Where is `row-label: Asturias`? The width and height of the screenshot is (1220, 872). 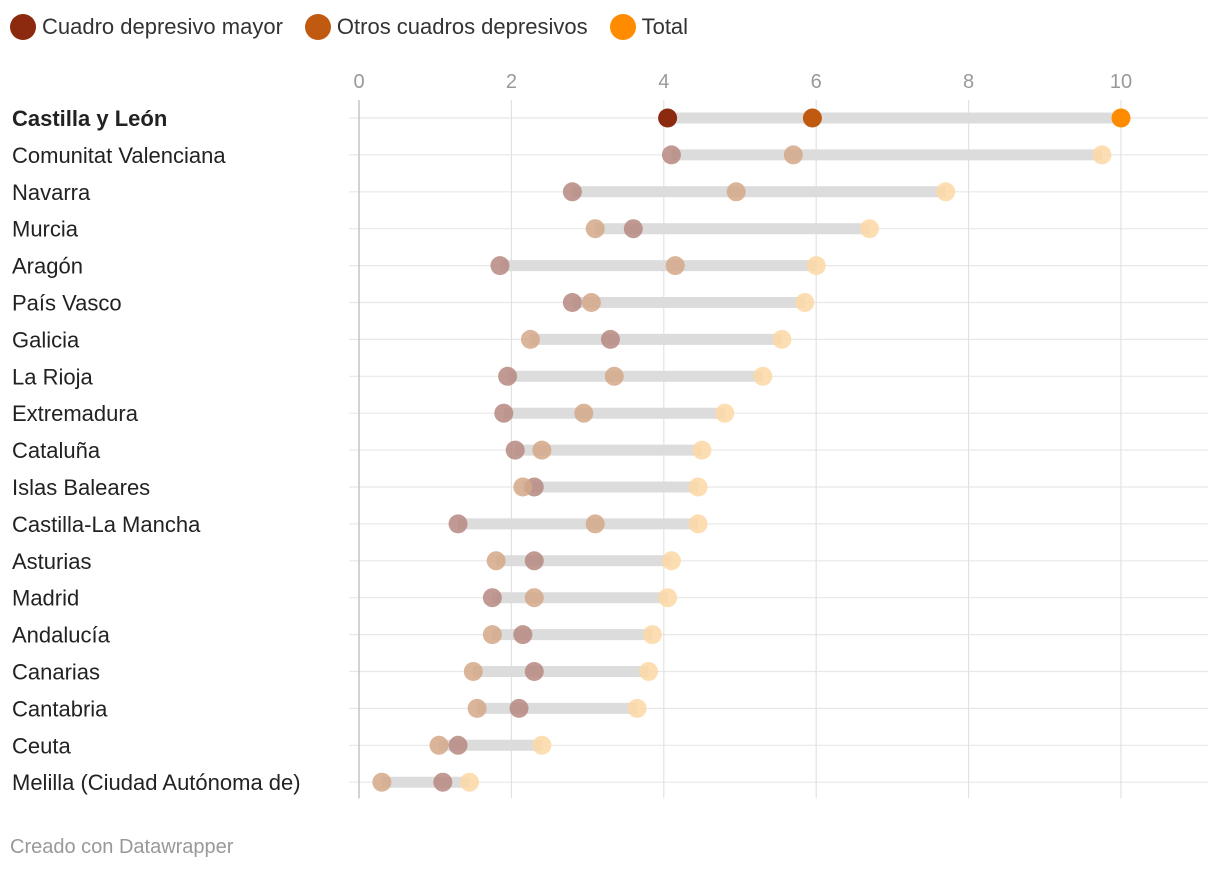 row-label: Asturias is located at coordinates (51, 561).